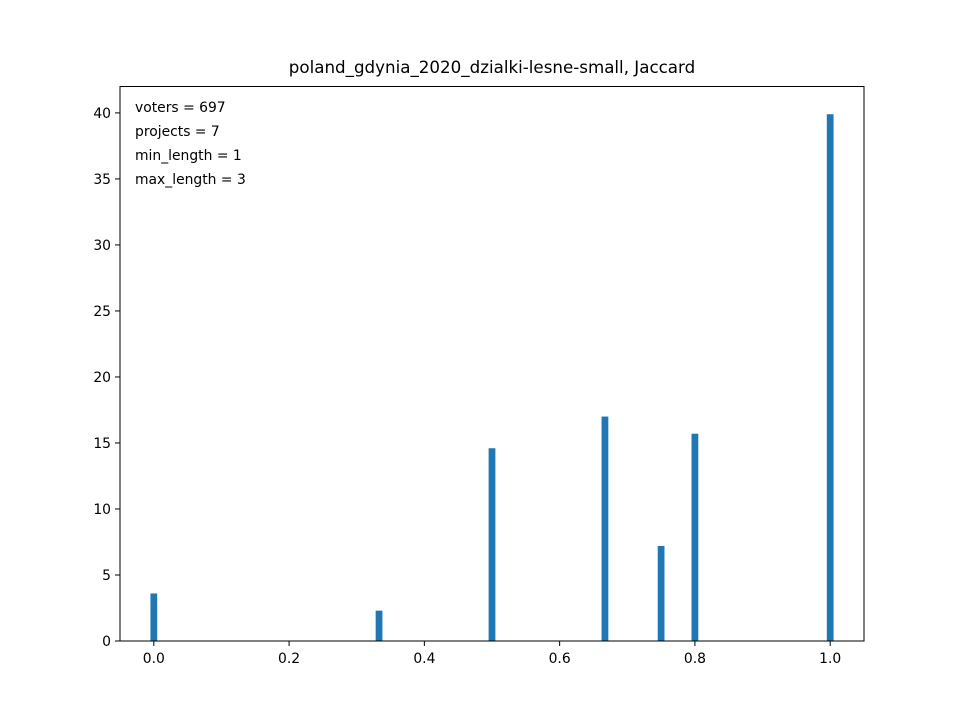 The height and width of the screenshot is (720, 960). Describe the element at coordinates (102, 378) in the screenshot. I see `y-tick-label-4: 20` at that location.